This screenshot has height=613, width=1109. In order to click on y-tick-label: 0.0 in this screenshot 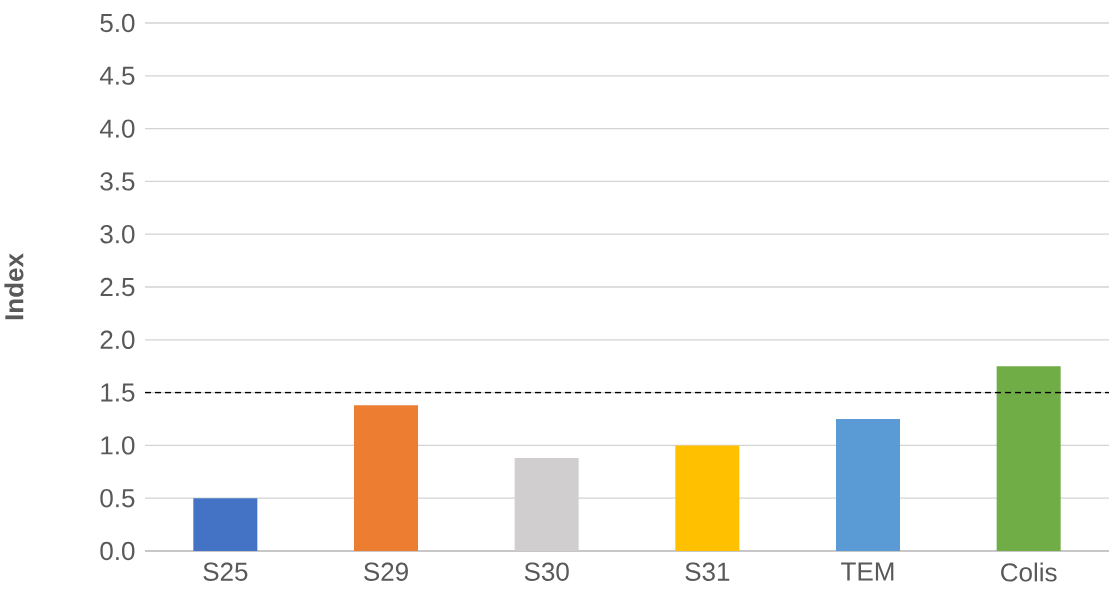, I will do `click(117, 551)`.